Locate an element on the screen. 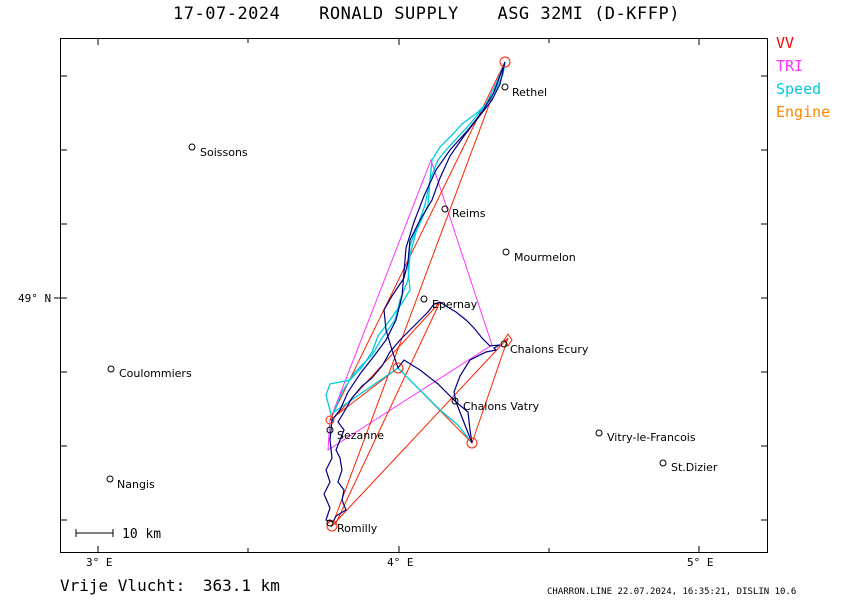 The width and height of the screenshot is (853, 603). lon-label-3e: 3° E is located at coordinates (99, 562).